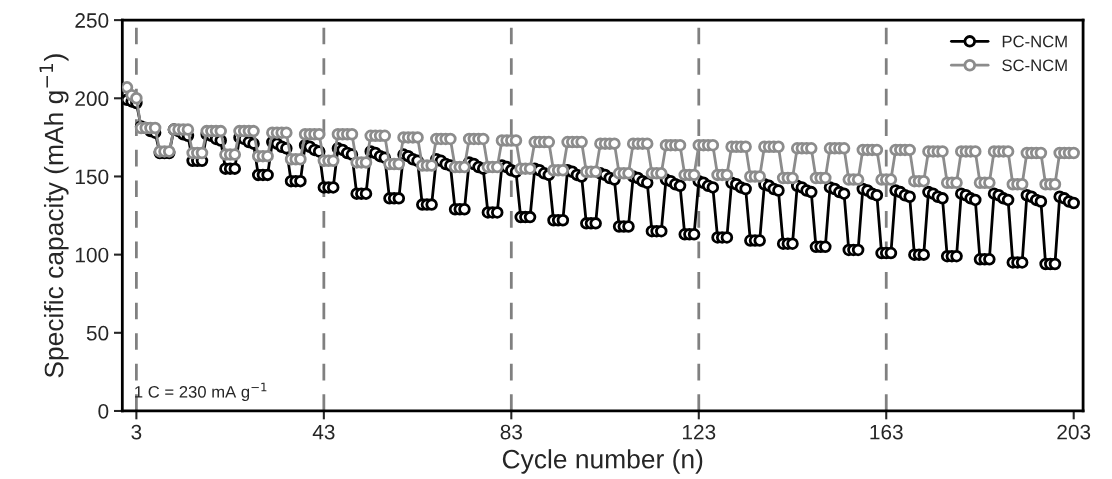  What do you see at coordinates (103, 411) in the screenshot?
I see `y-tick-label: 0` at bounding box center [103, 411].